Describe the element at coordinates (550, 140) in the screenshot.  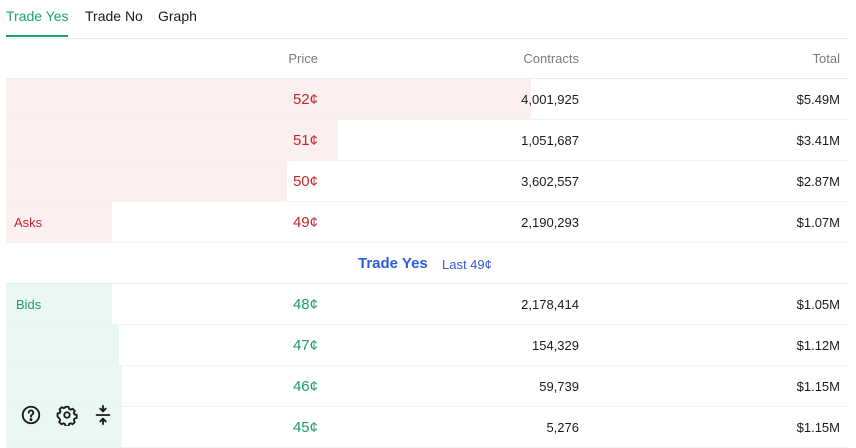
I see `ask-contracts: 1,051,687` at that location.